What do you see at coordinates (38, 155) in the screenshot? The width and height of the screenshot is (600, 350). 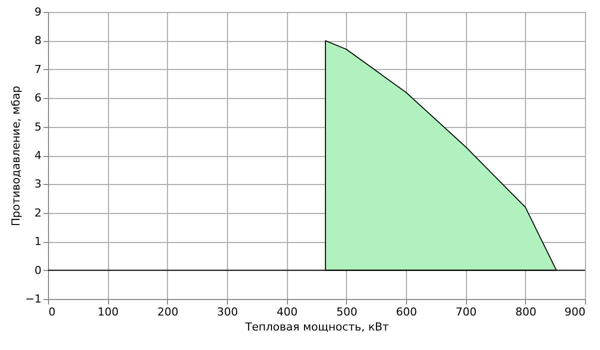 I see `y-tick-label: 4` at bounding box center [38, 155].